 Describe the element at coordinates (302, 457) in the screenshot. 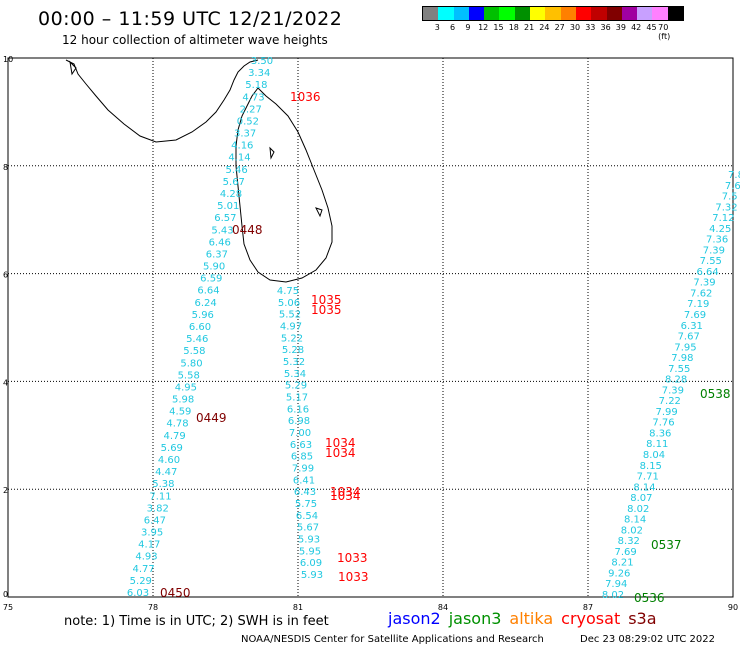

I see `wave-height-value: 6.85` at that location.